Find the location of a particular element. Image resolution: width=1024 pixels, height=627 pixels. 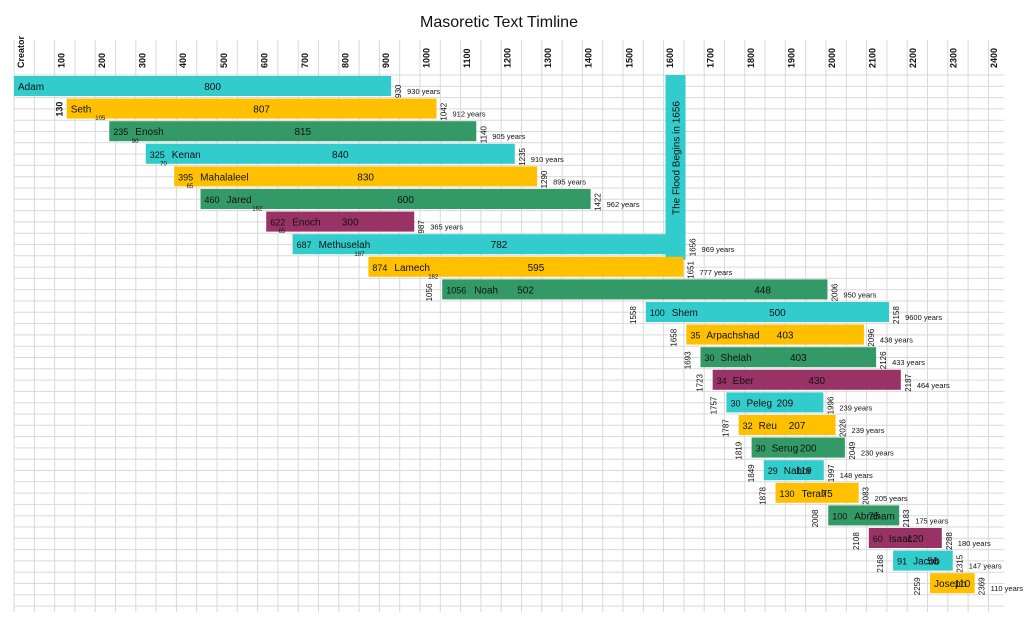

age-at-son-label: 395 is located at coordinates (185, 177).